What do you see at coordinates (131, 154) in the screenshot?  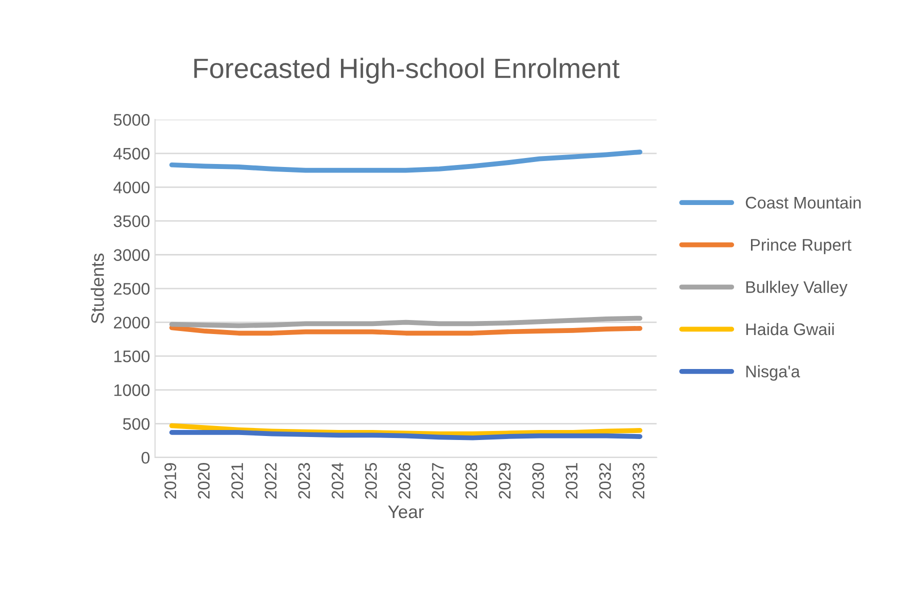 I see `y-tick-label: 4500` at bounding box center [131, 154].